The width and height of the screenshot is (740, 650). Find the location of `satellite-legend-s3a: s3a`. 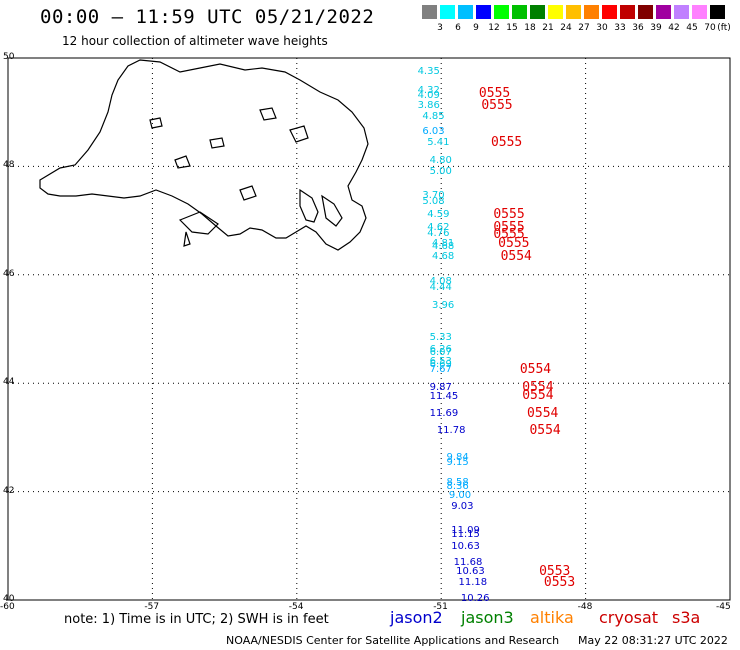

satellite-legend-s3a: s3a is located at coordinates (686, 617).